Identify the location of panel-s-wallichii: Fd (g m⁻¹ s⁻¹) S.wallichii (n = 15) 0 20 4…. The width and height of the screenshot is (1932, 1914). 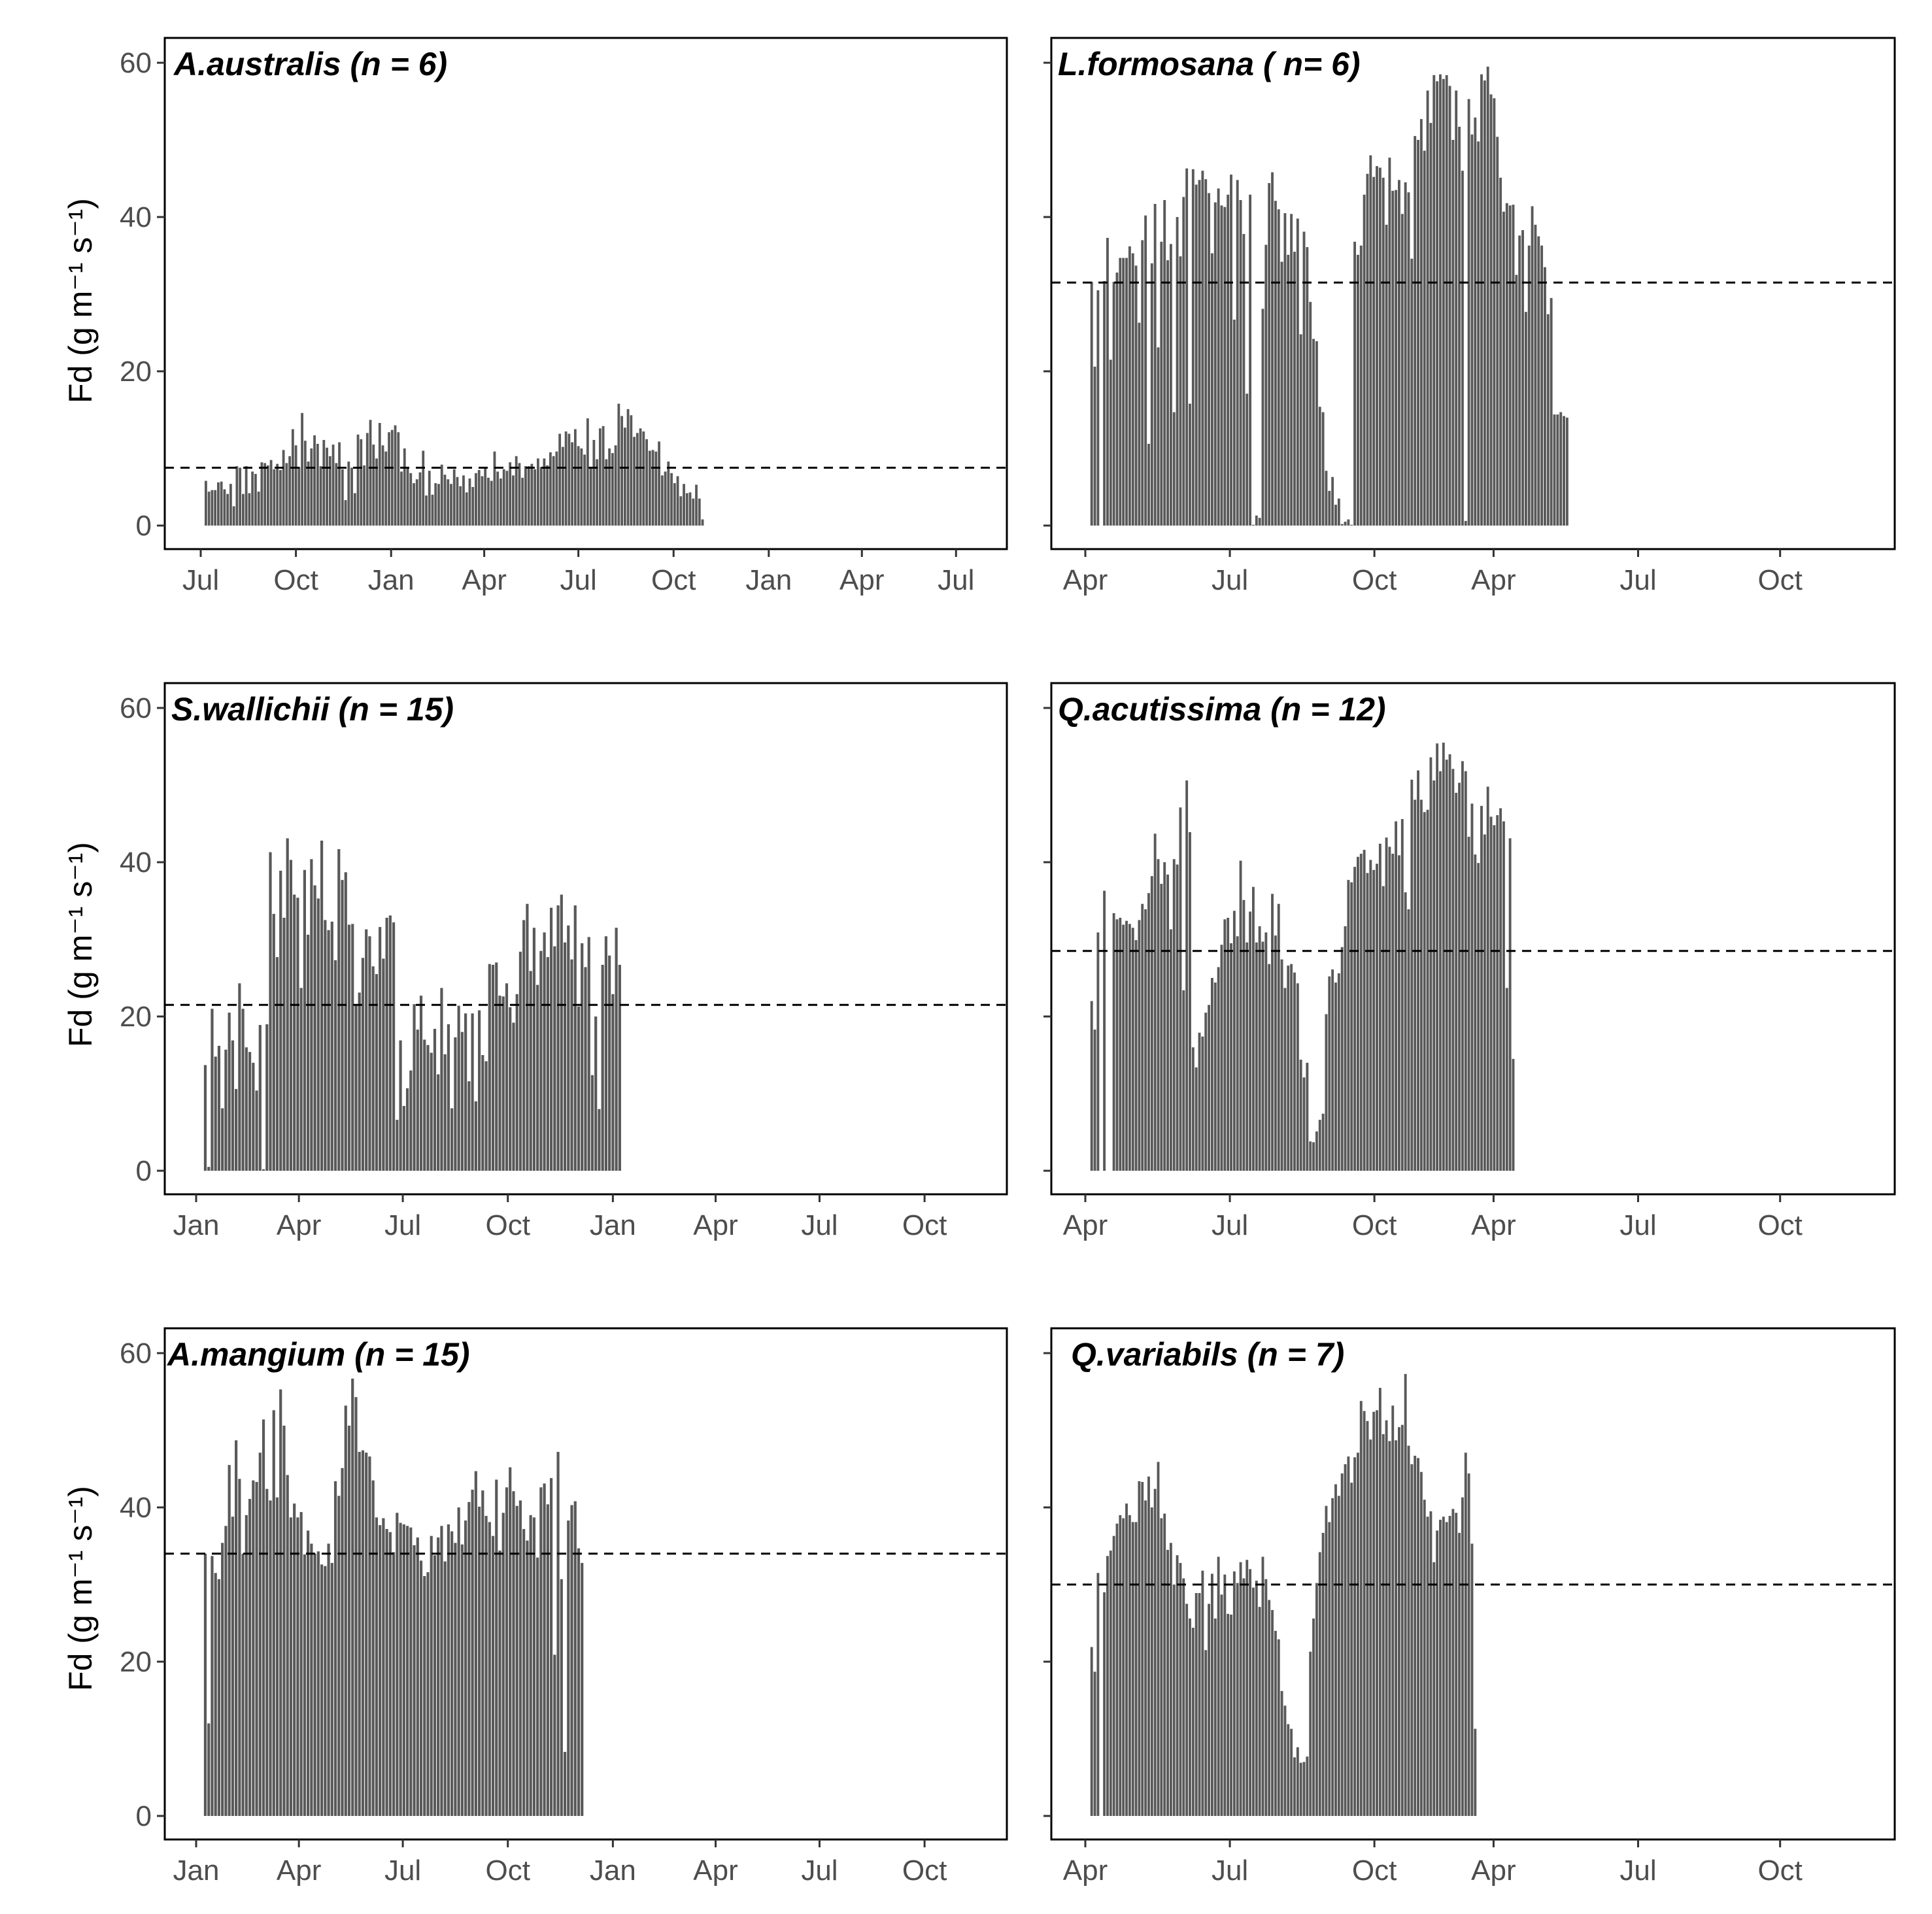
(535, 961).